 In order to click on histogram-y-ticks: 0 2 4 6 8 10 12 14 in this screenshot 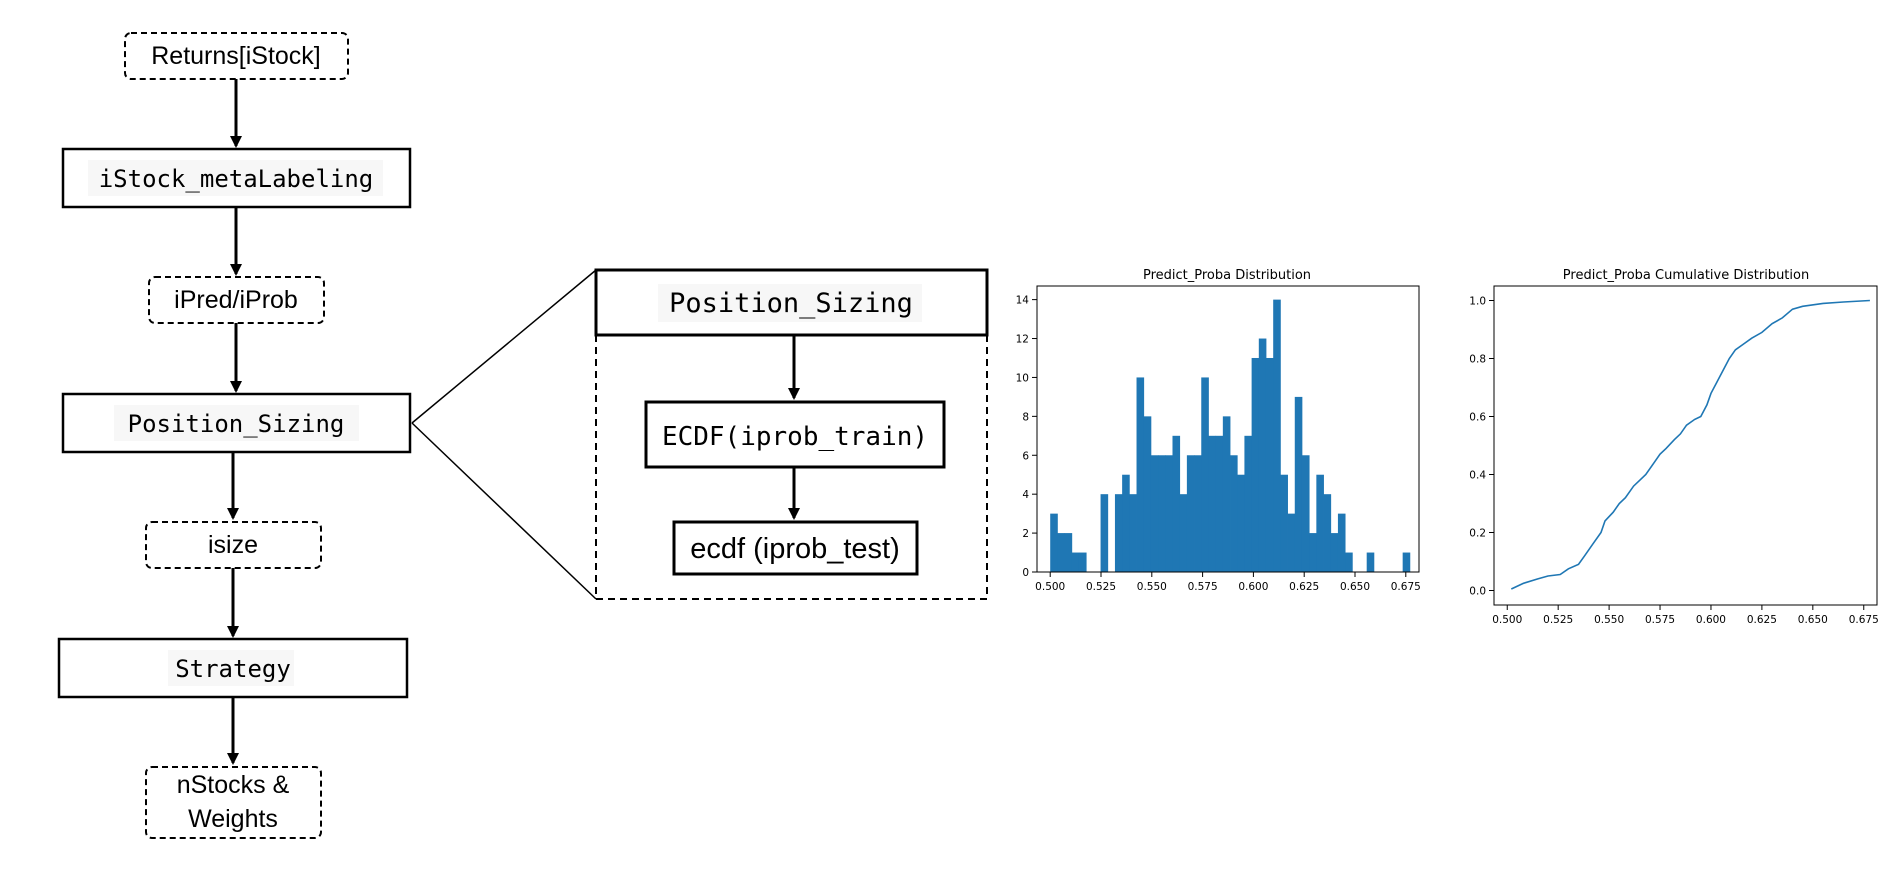, I will do `click(1026, 437)`.